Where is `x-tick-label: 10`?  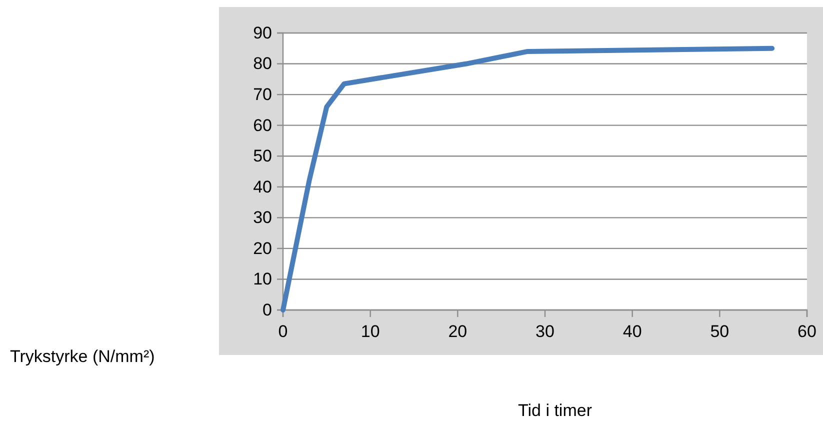 x-tick-label: 10 is located at coordinates (370, 332).